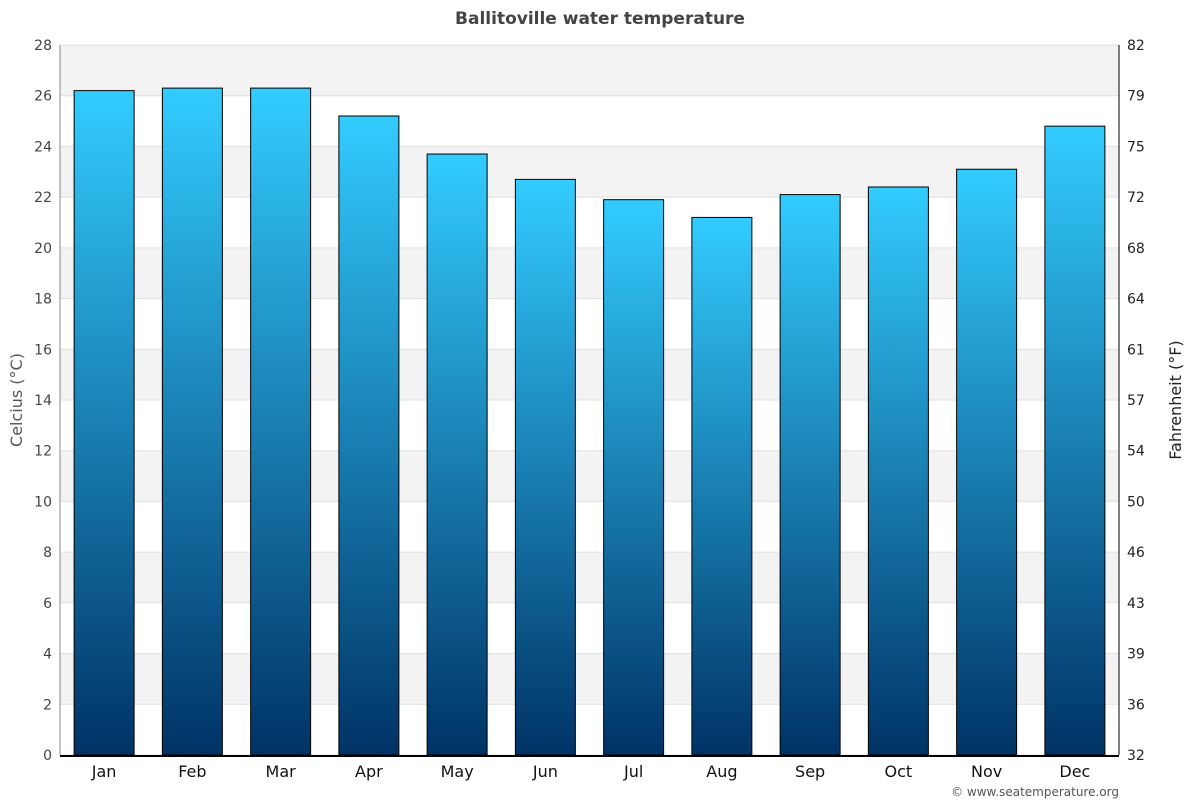 The width and height of the screenshot is (1200, 804). What do you see at coordinates (1136, 300) in the screenshot?
I see `y-tick-label-right: 64` at bounding box center [1136, 300].